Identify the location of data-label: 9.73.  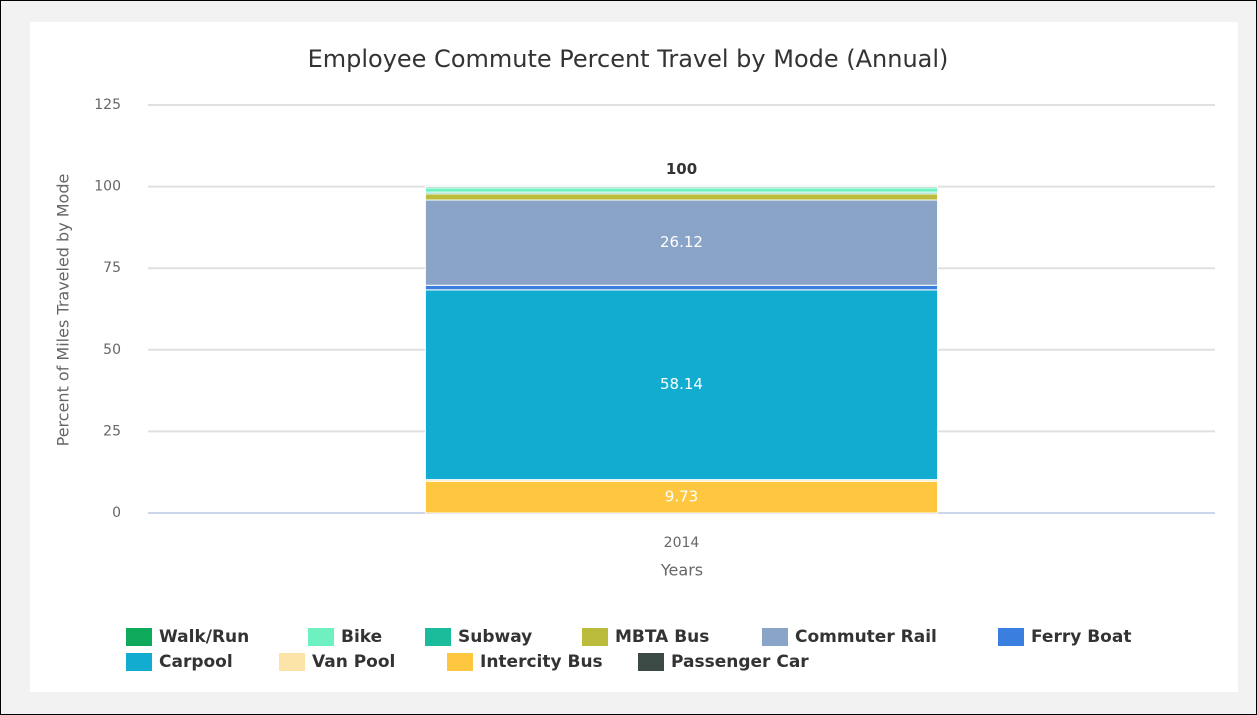
(681, 497).